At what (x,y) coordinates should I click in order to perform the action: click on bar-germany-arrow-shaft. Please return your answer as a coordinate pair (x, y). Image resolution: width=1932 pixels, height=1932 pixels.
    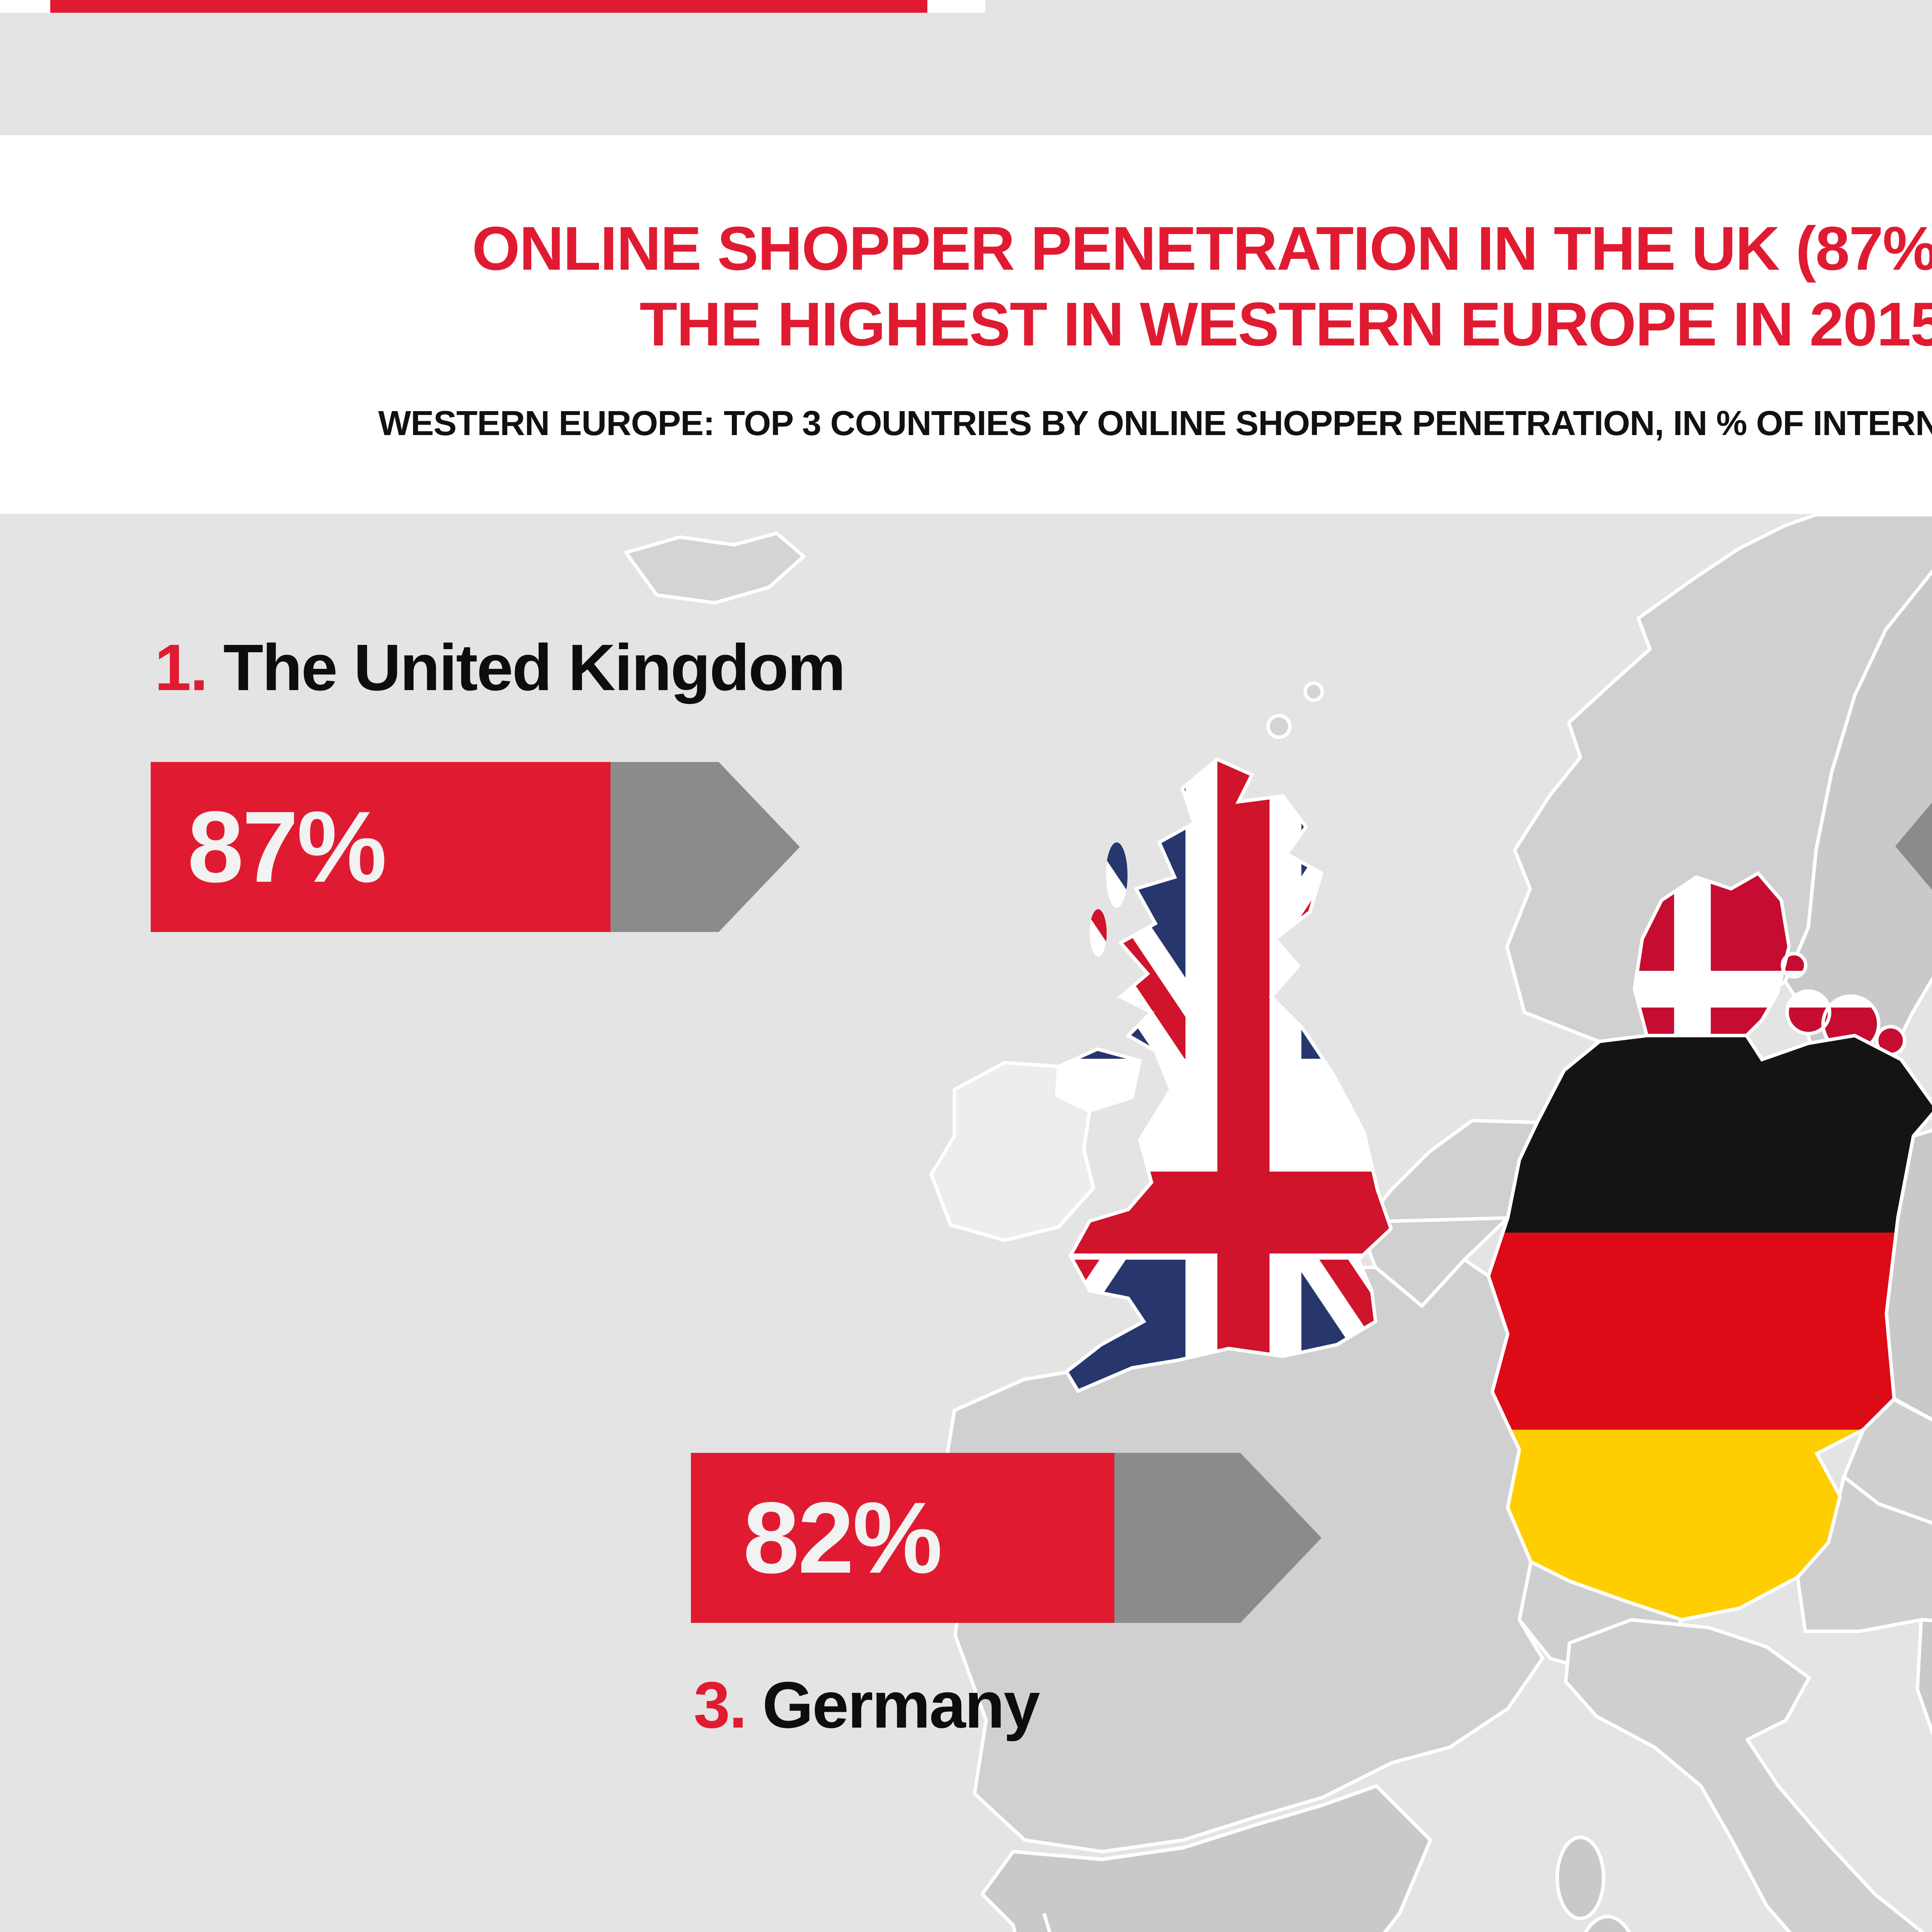
    Looking at the image, I should click on (1177, 1538).